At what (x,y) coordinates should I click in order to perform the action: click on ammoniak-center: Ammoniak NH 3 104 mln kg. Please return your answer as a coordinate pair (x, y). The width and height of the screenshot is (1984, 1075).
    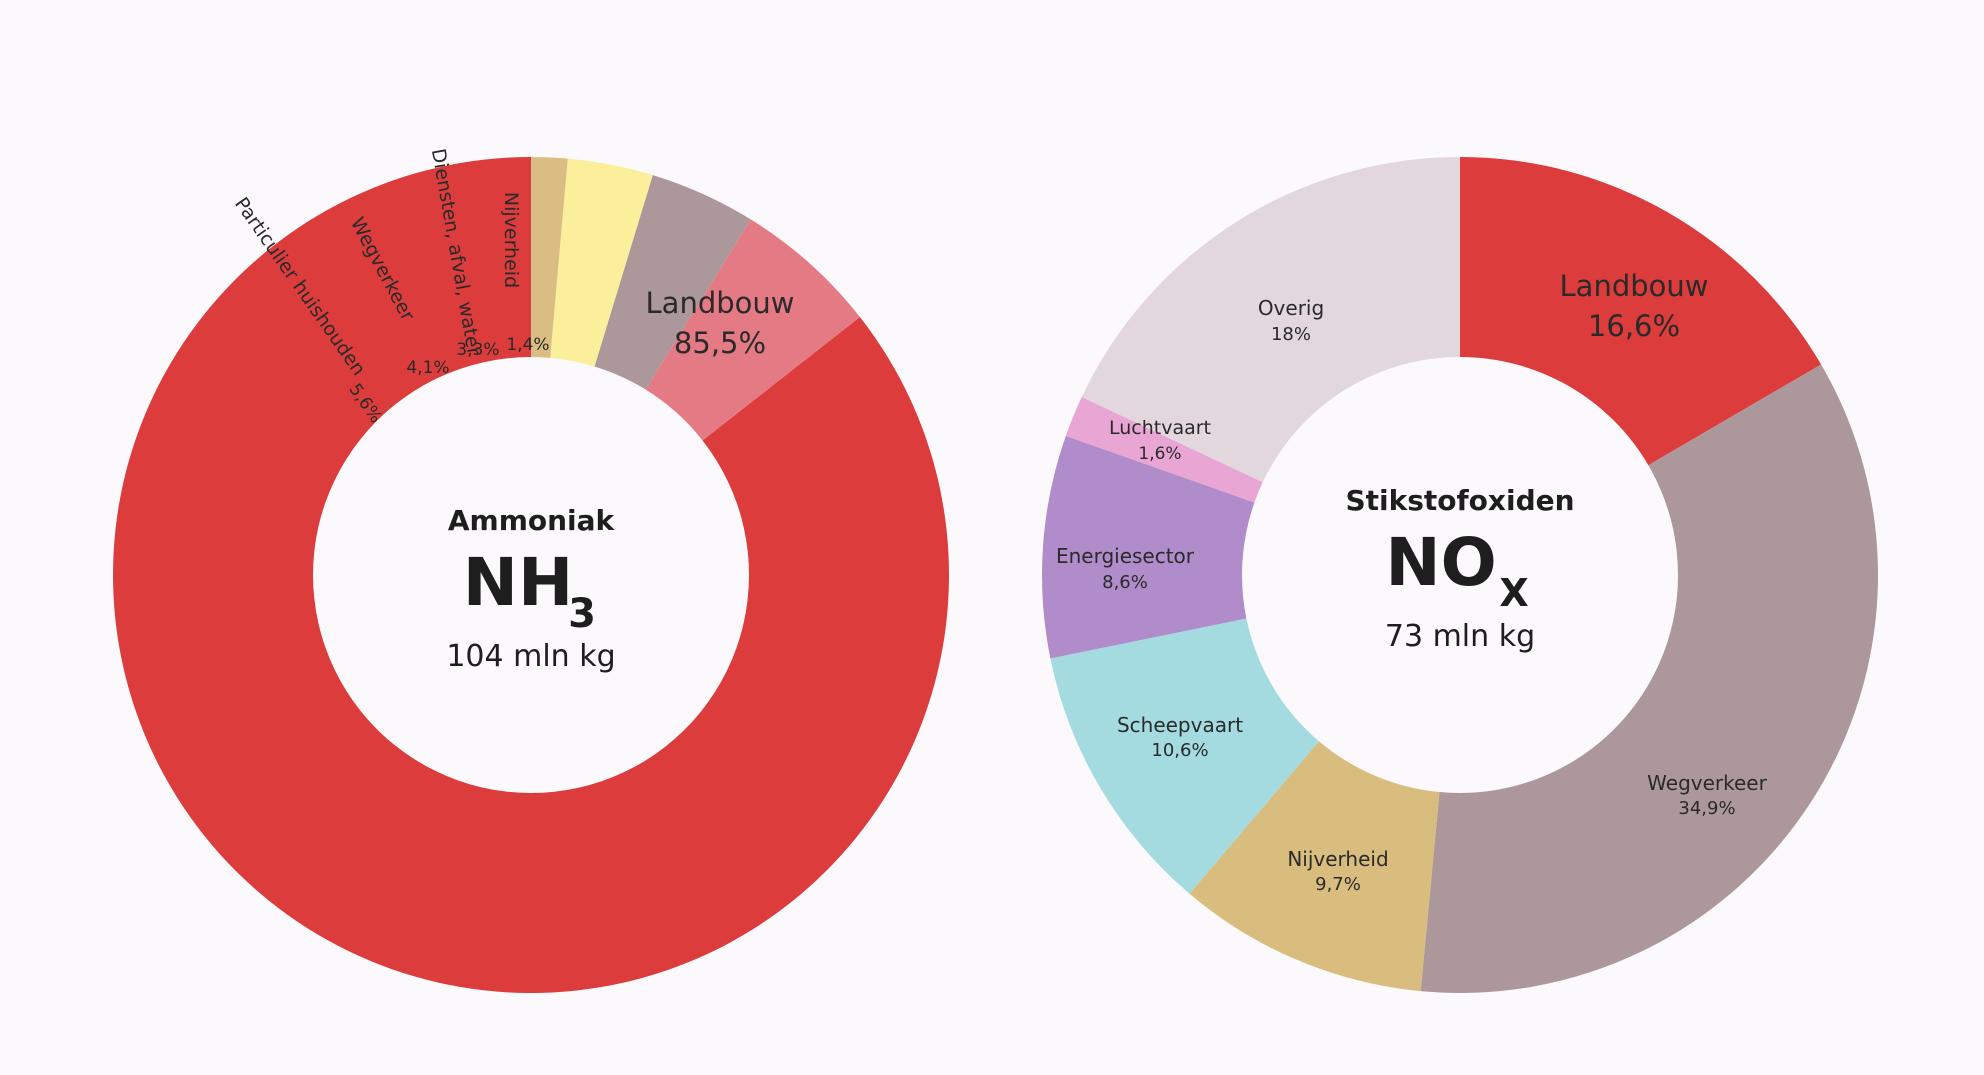
    Looking at the image, I should click on (530, 589).